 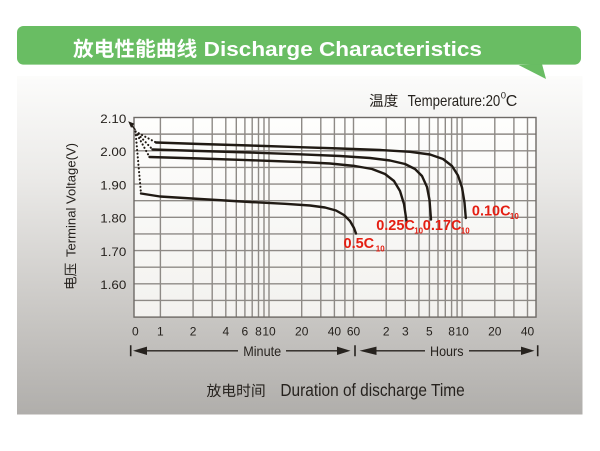 What do you see at coordinates (113, 252) in the screenshot?
I see `svg-text: 1.70` at bounding box center [113, 252].